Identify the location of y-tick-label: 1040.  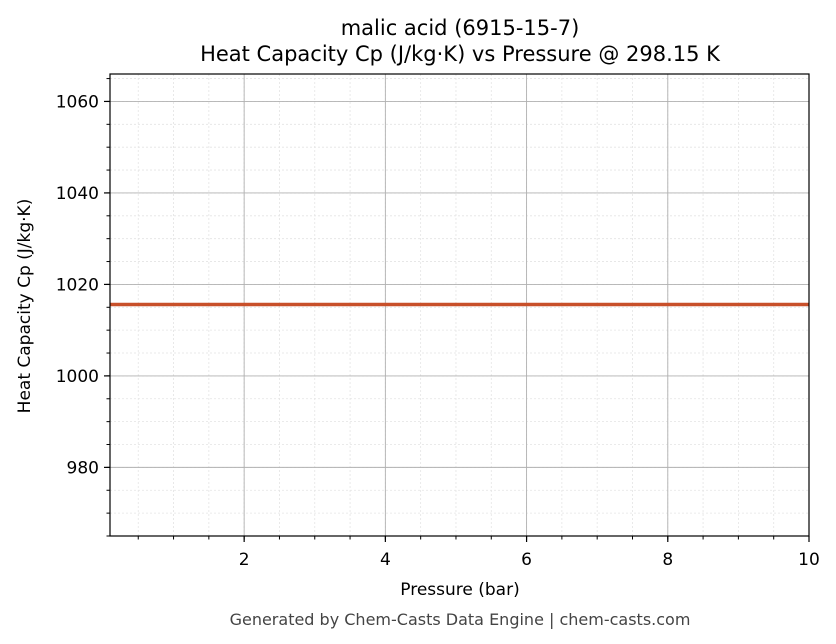
(77, 194).